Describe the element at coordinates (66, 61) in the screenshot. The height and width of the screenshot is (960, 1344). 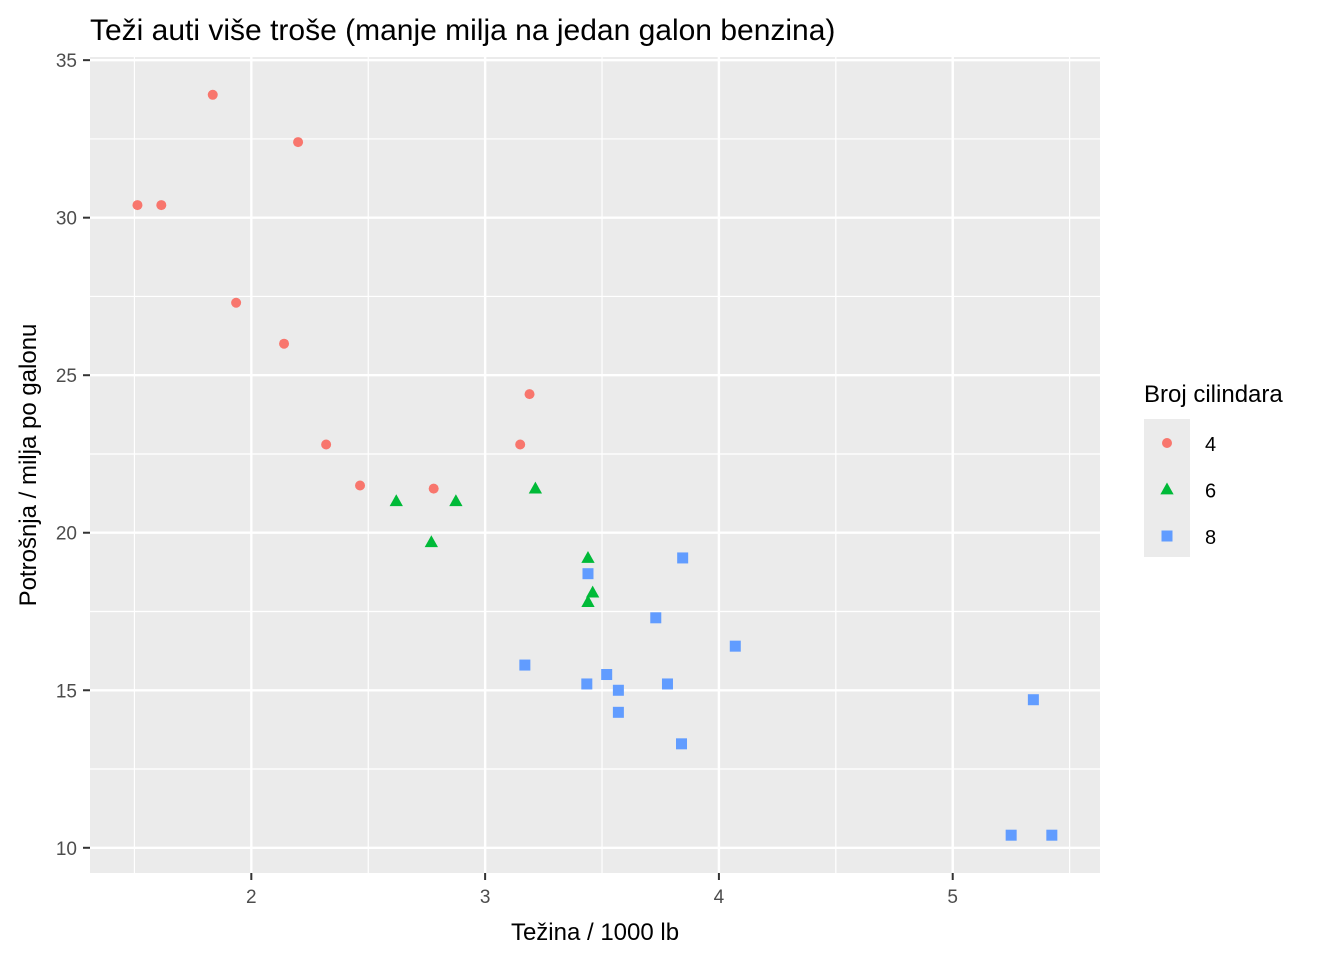
I see `y-tick-label: 35` at that location.